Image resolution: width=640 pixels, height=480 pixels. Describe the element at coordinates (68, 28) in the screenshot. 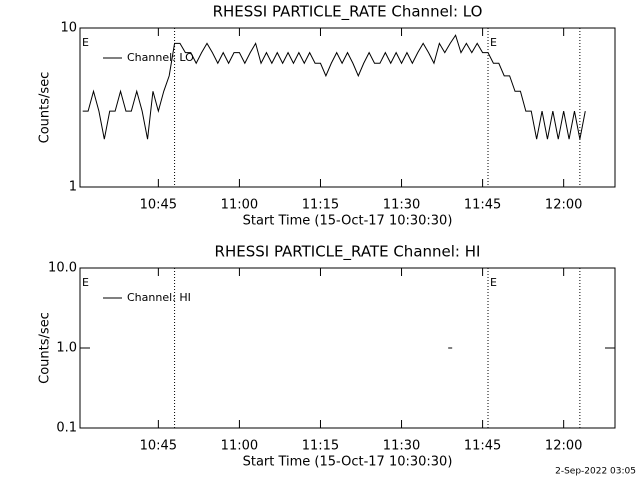

I see `y-tick-label: 10` at that location.